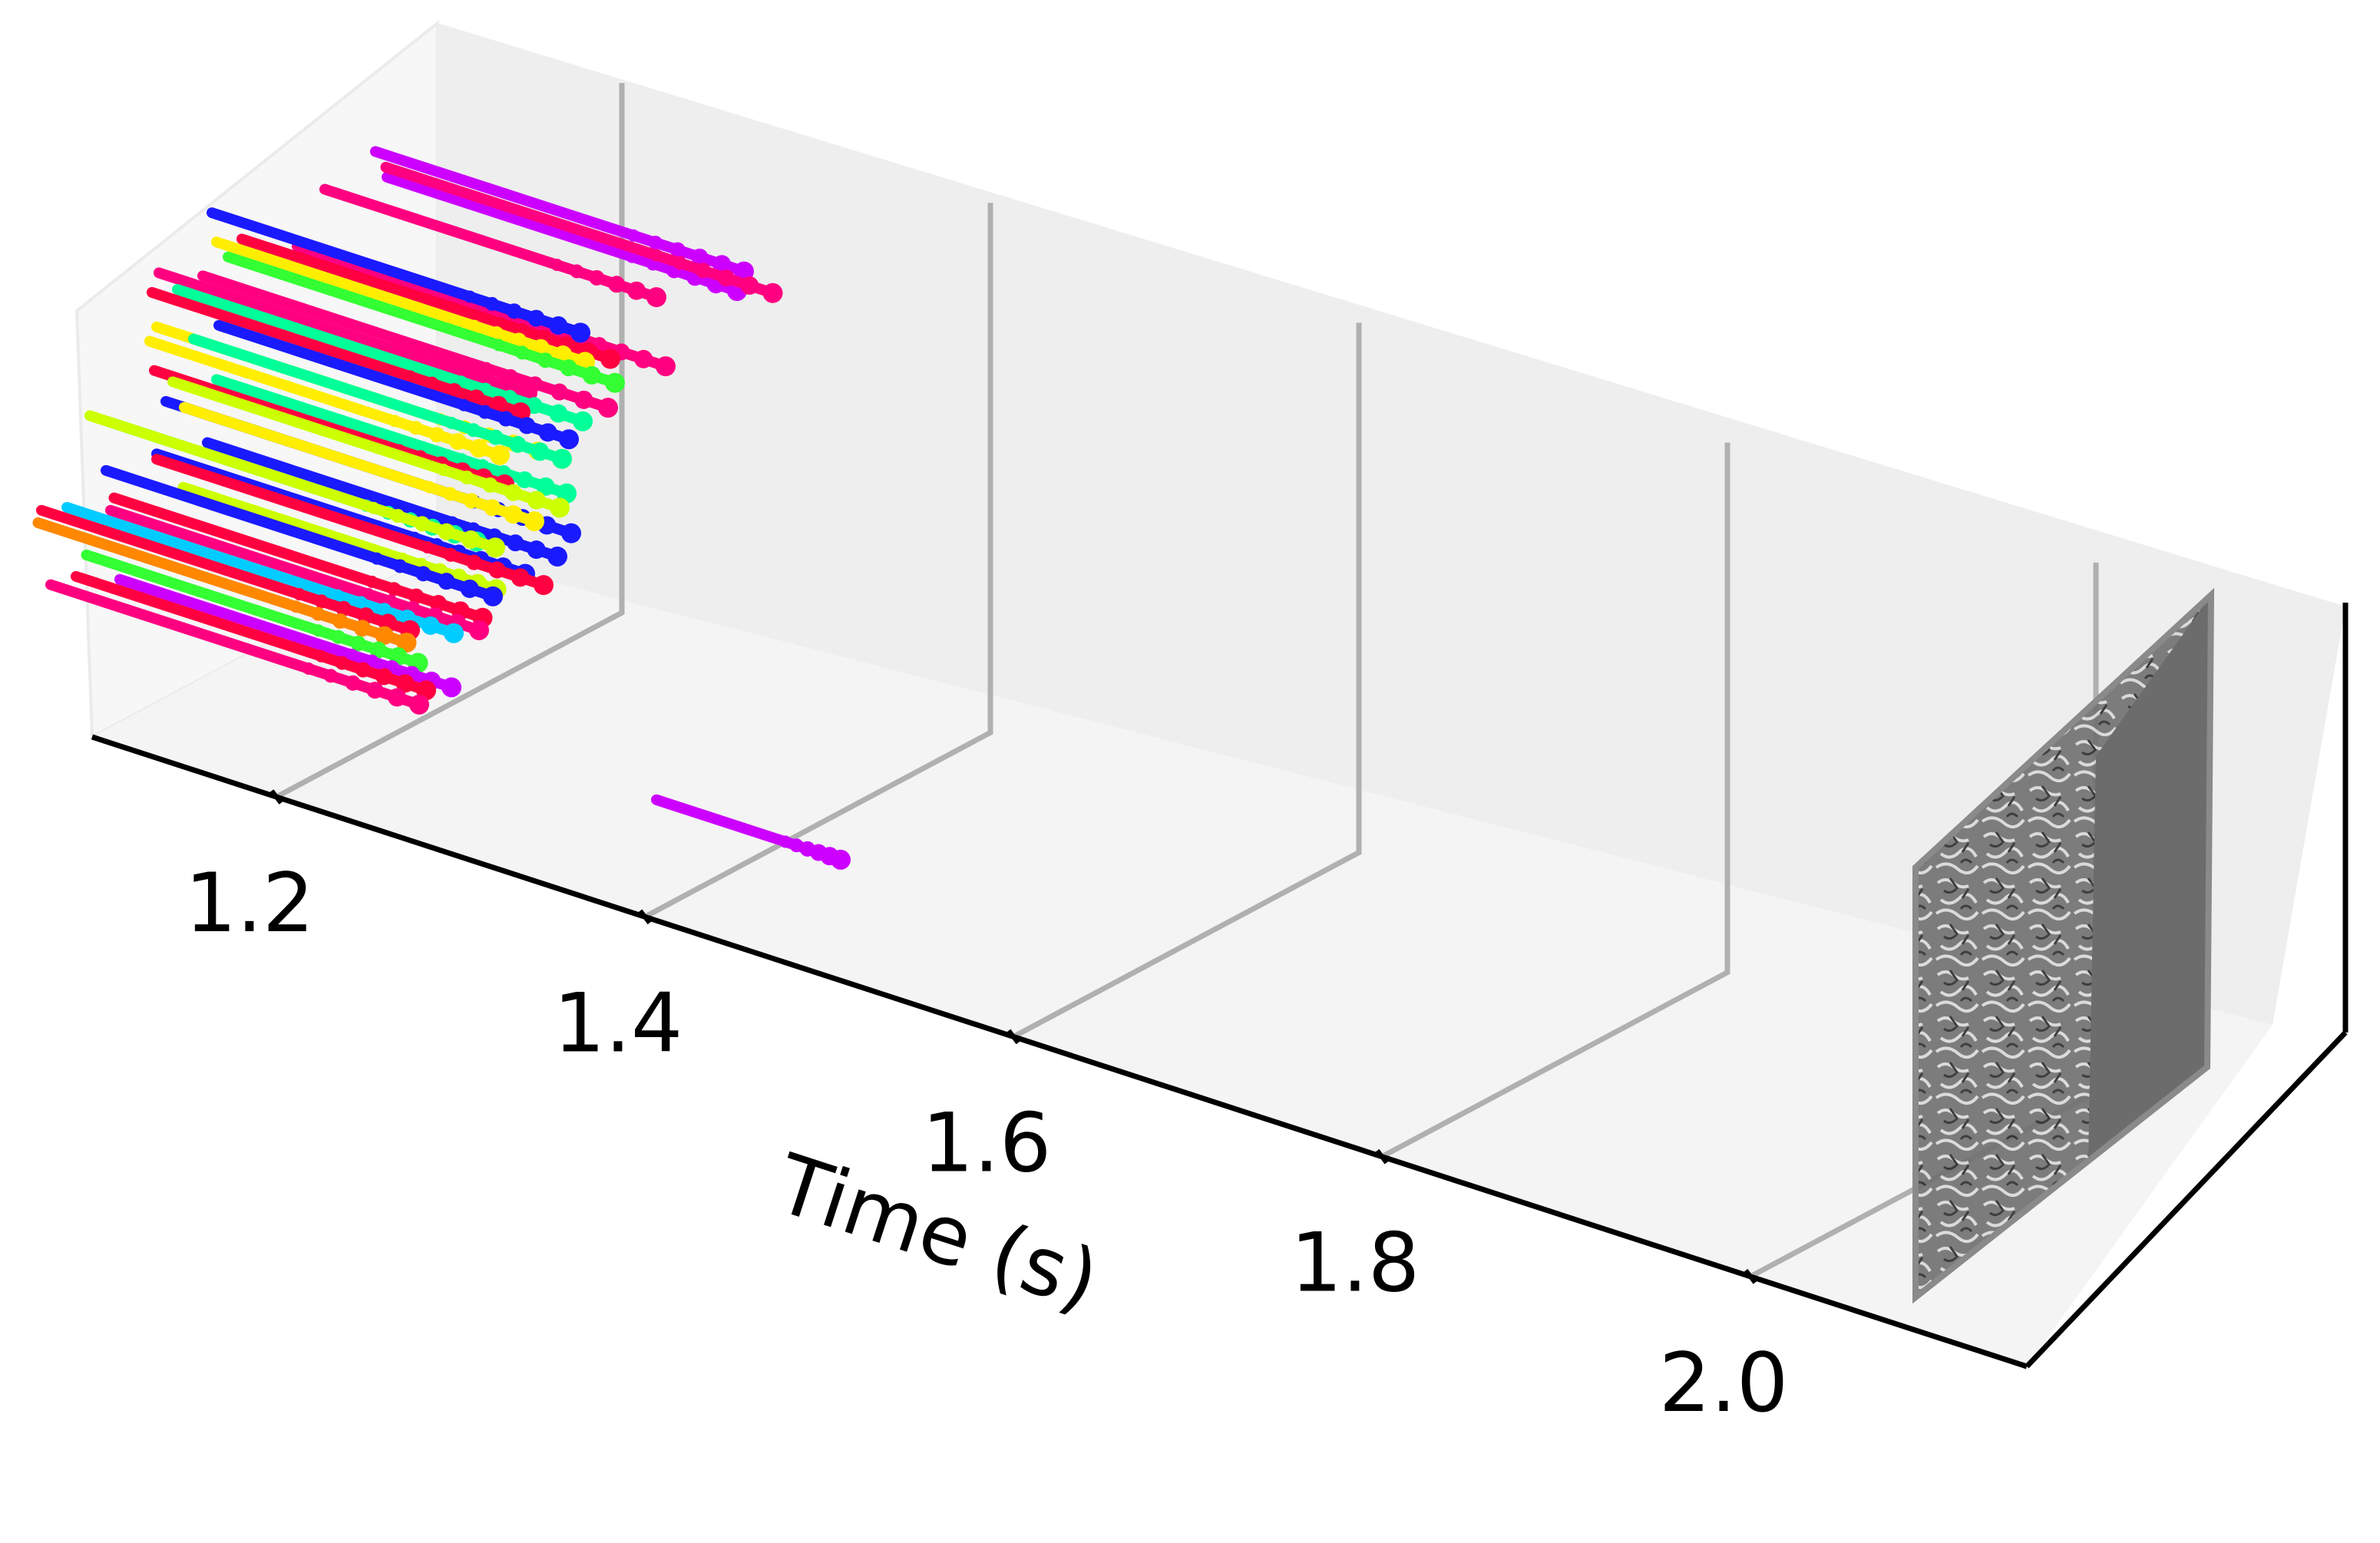 The image size is (2380, 1543). Describe the element at coordinates (818, 561) in the screenshot. I see `gridline-1.4` at that location.